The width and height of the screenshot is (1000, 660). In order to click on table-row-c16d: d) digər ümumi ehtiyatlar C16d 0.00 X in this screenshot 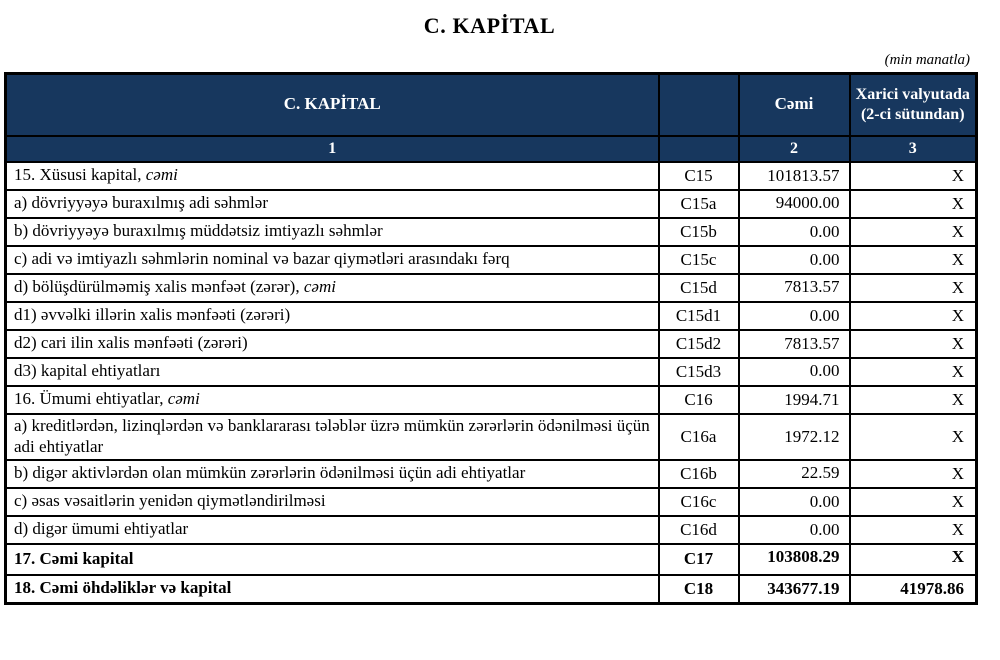, I will do `click(491, 529)`.